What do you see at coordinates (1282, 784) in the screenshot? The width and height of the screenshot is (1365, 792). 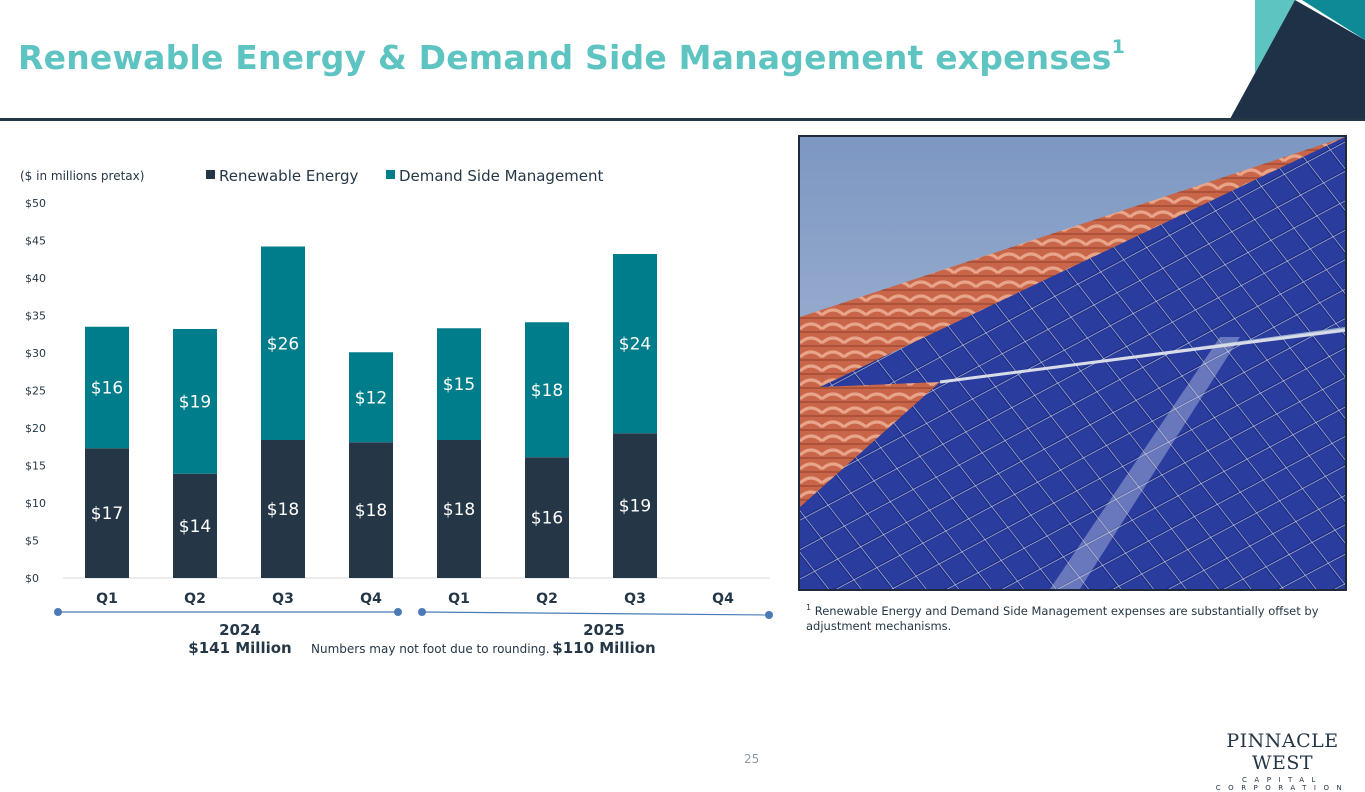 I see `logo-subtitle: CAPITAL CORPORATION` at bounding box center [1282, 784].